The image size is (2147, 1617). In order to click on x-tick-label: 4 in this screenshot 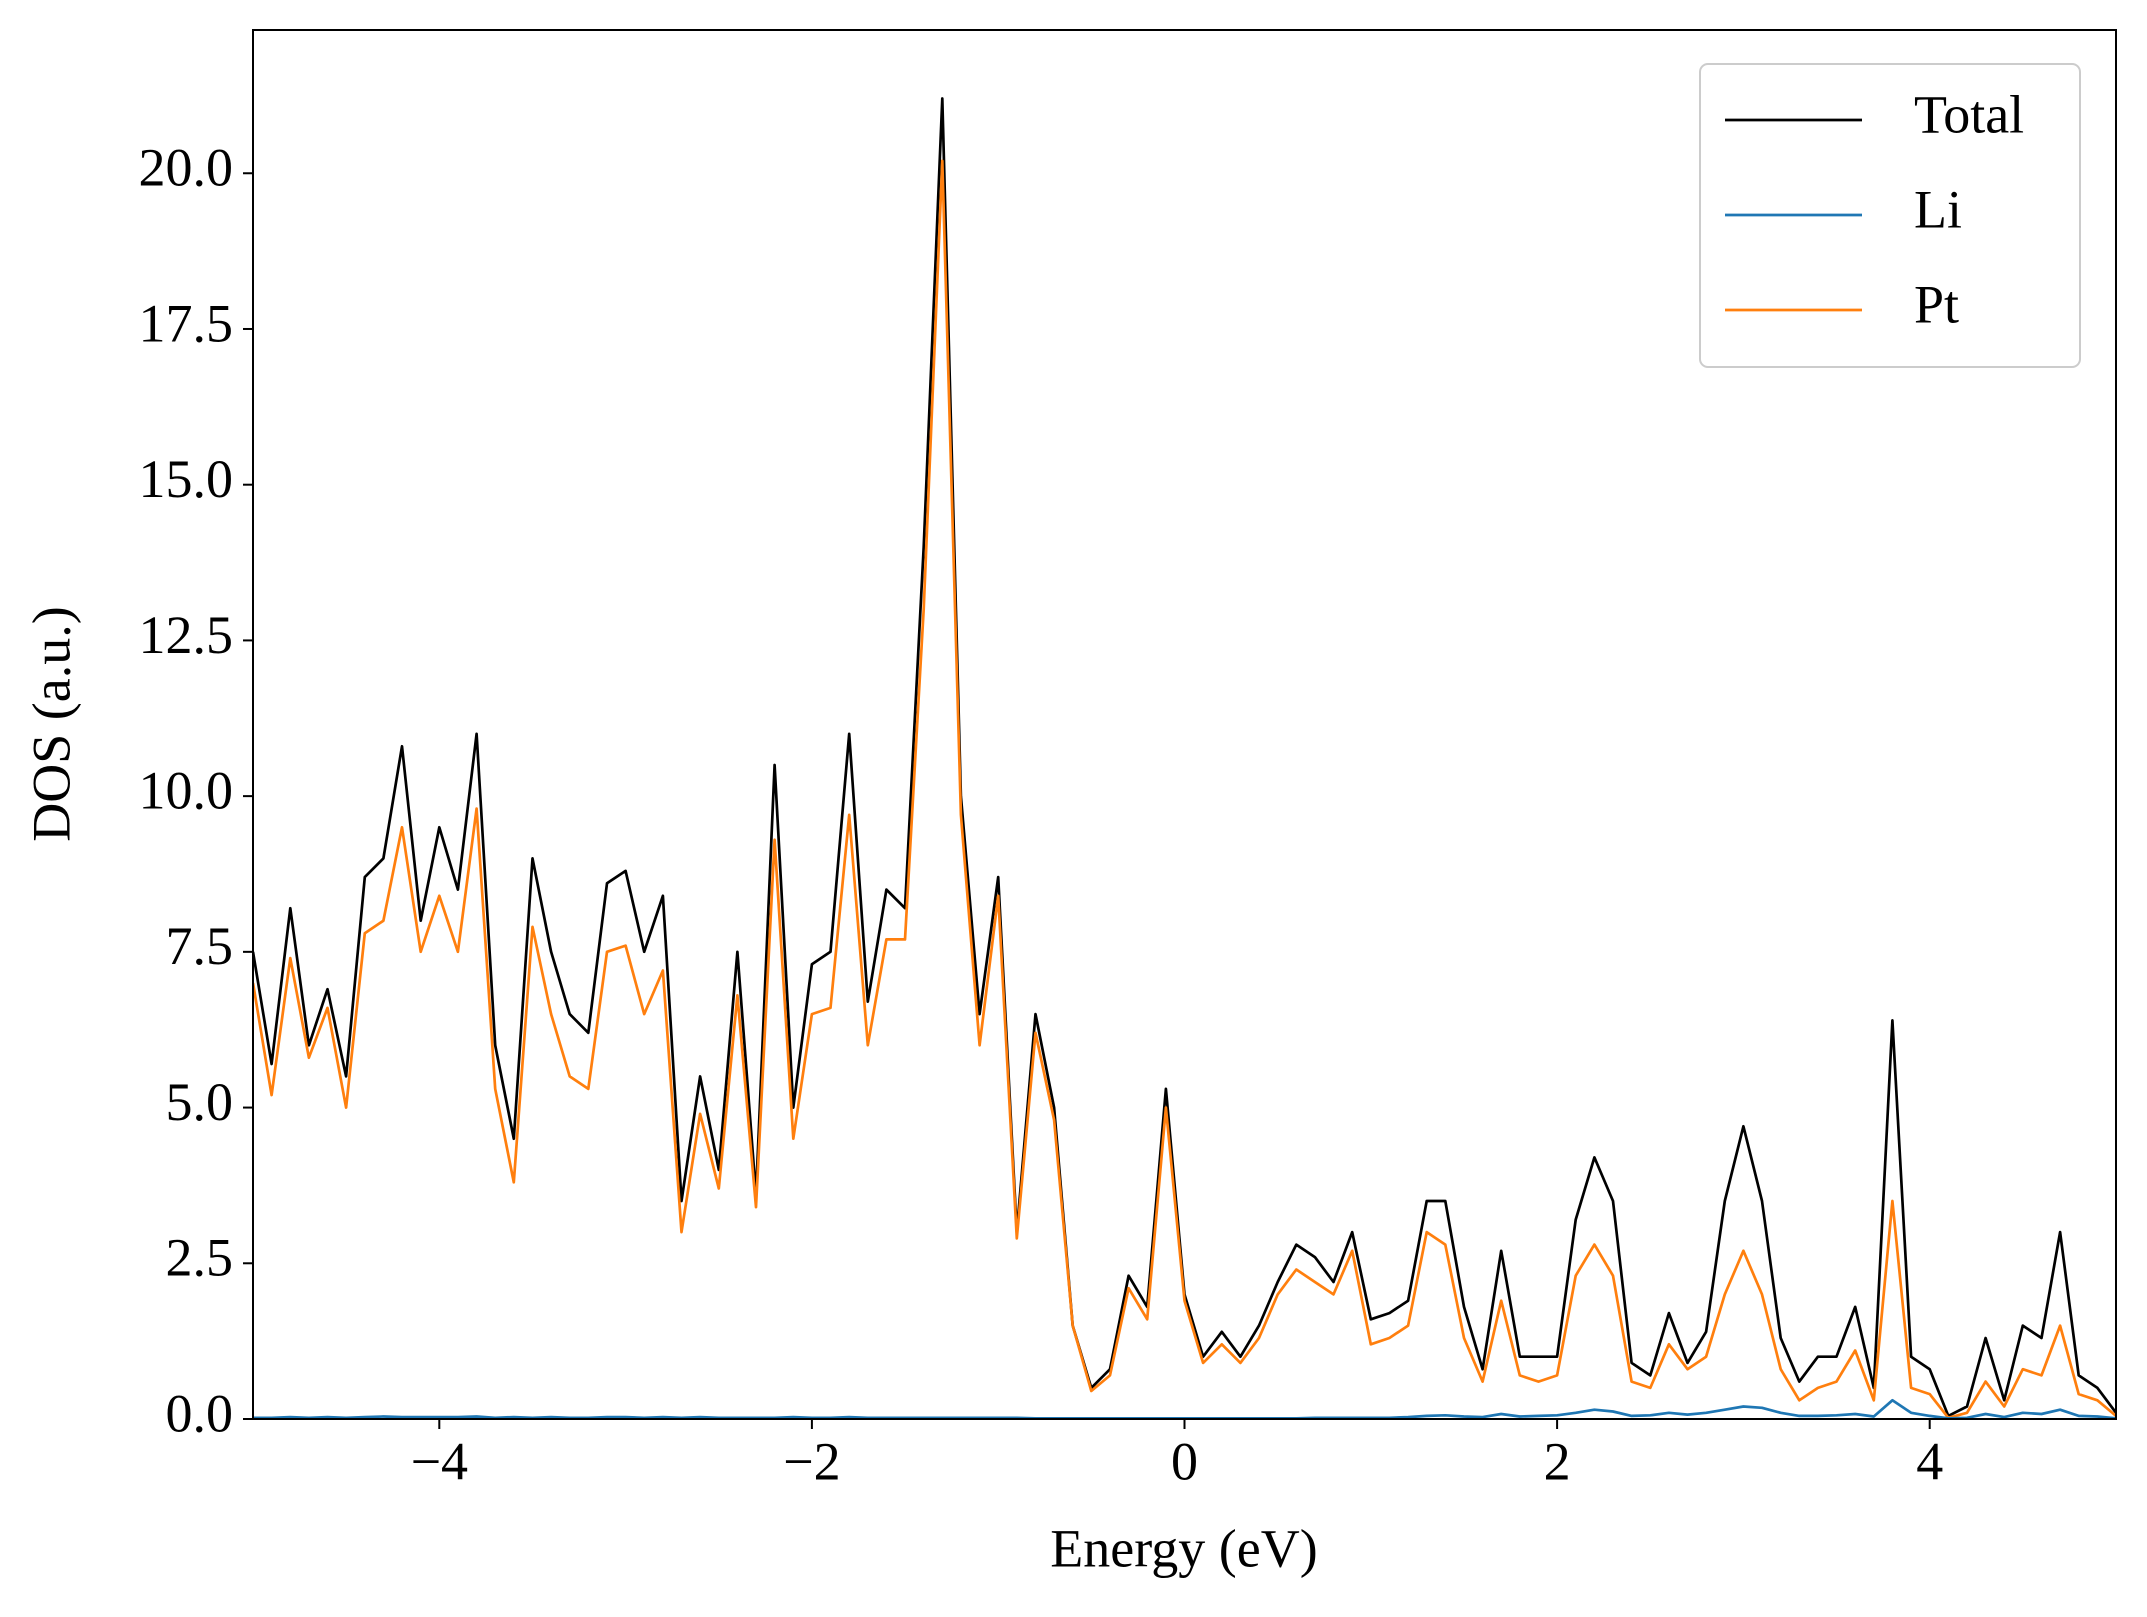, I will do `click(1929, 1461)`.